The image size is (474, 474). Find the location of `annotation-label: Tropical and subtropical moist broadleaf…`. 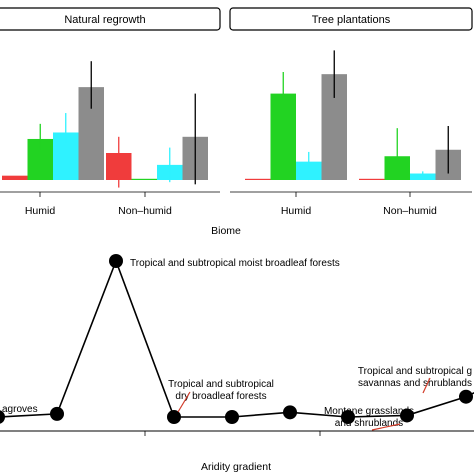

annotation-label: Tropical and subtropical moist broadleaf… is located at coordinates (235, 263).